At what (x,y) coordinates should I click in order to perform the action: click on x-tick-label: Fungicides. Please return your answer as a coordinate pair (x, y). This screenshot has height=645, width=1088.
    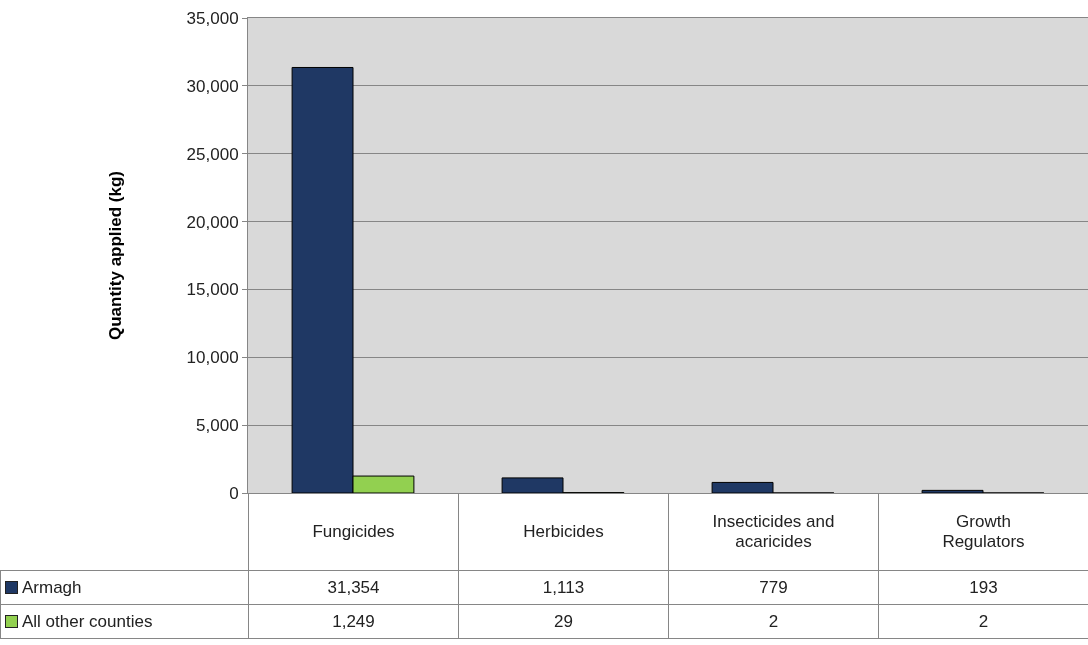
    Looking at the image, I should click on (353, 532).